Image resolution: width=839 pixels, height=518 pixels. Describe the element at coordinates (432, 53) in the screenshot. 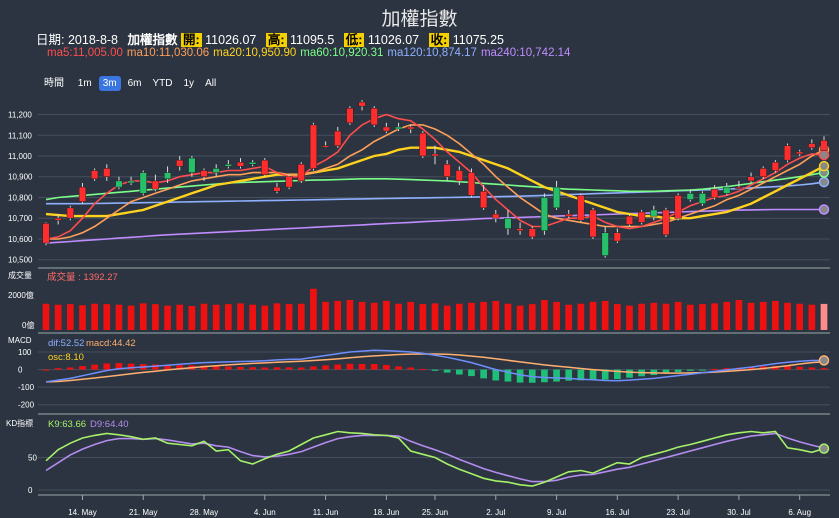

I see `ma-legend-item: ma120:10,874.17` at that location.